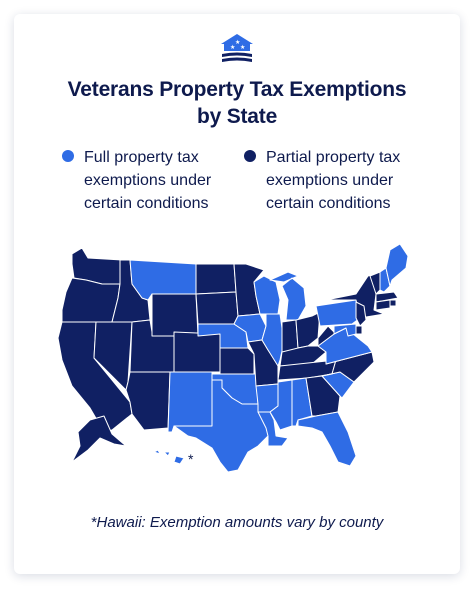 The image size is (474, 595). Describe the element at coordinates (273, 340) in the screenshot. I see `state-il` at that location.